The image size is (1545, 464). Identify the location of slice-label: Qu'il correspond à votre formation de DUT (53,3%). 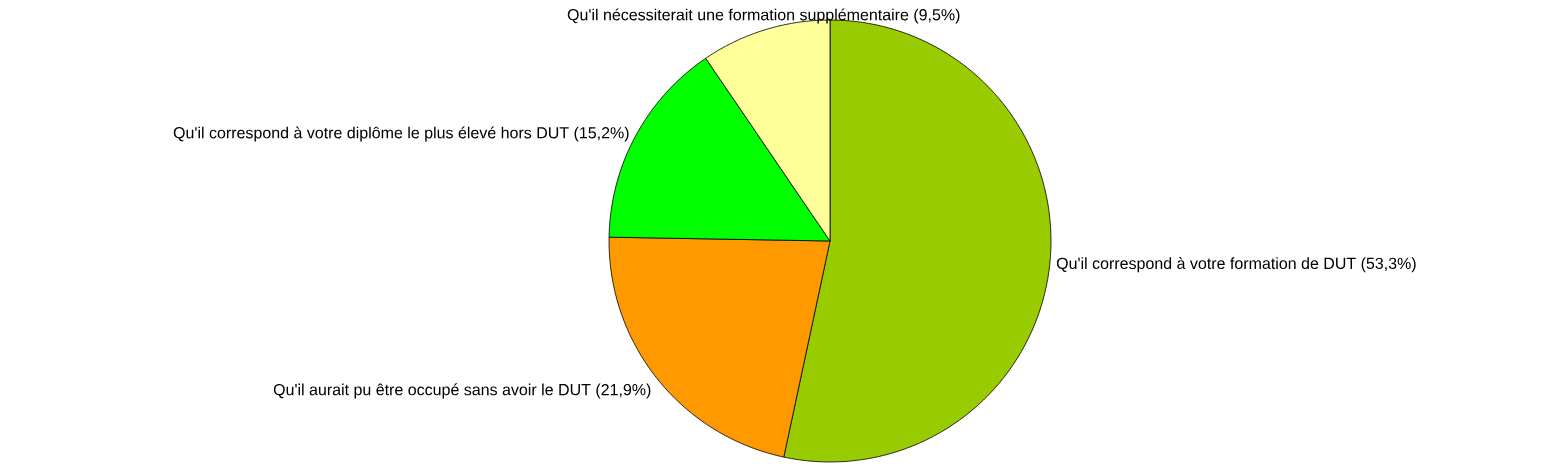
(1236, 265).